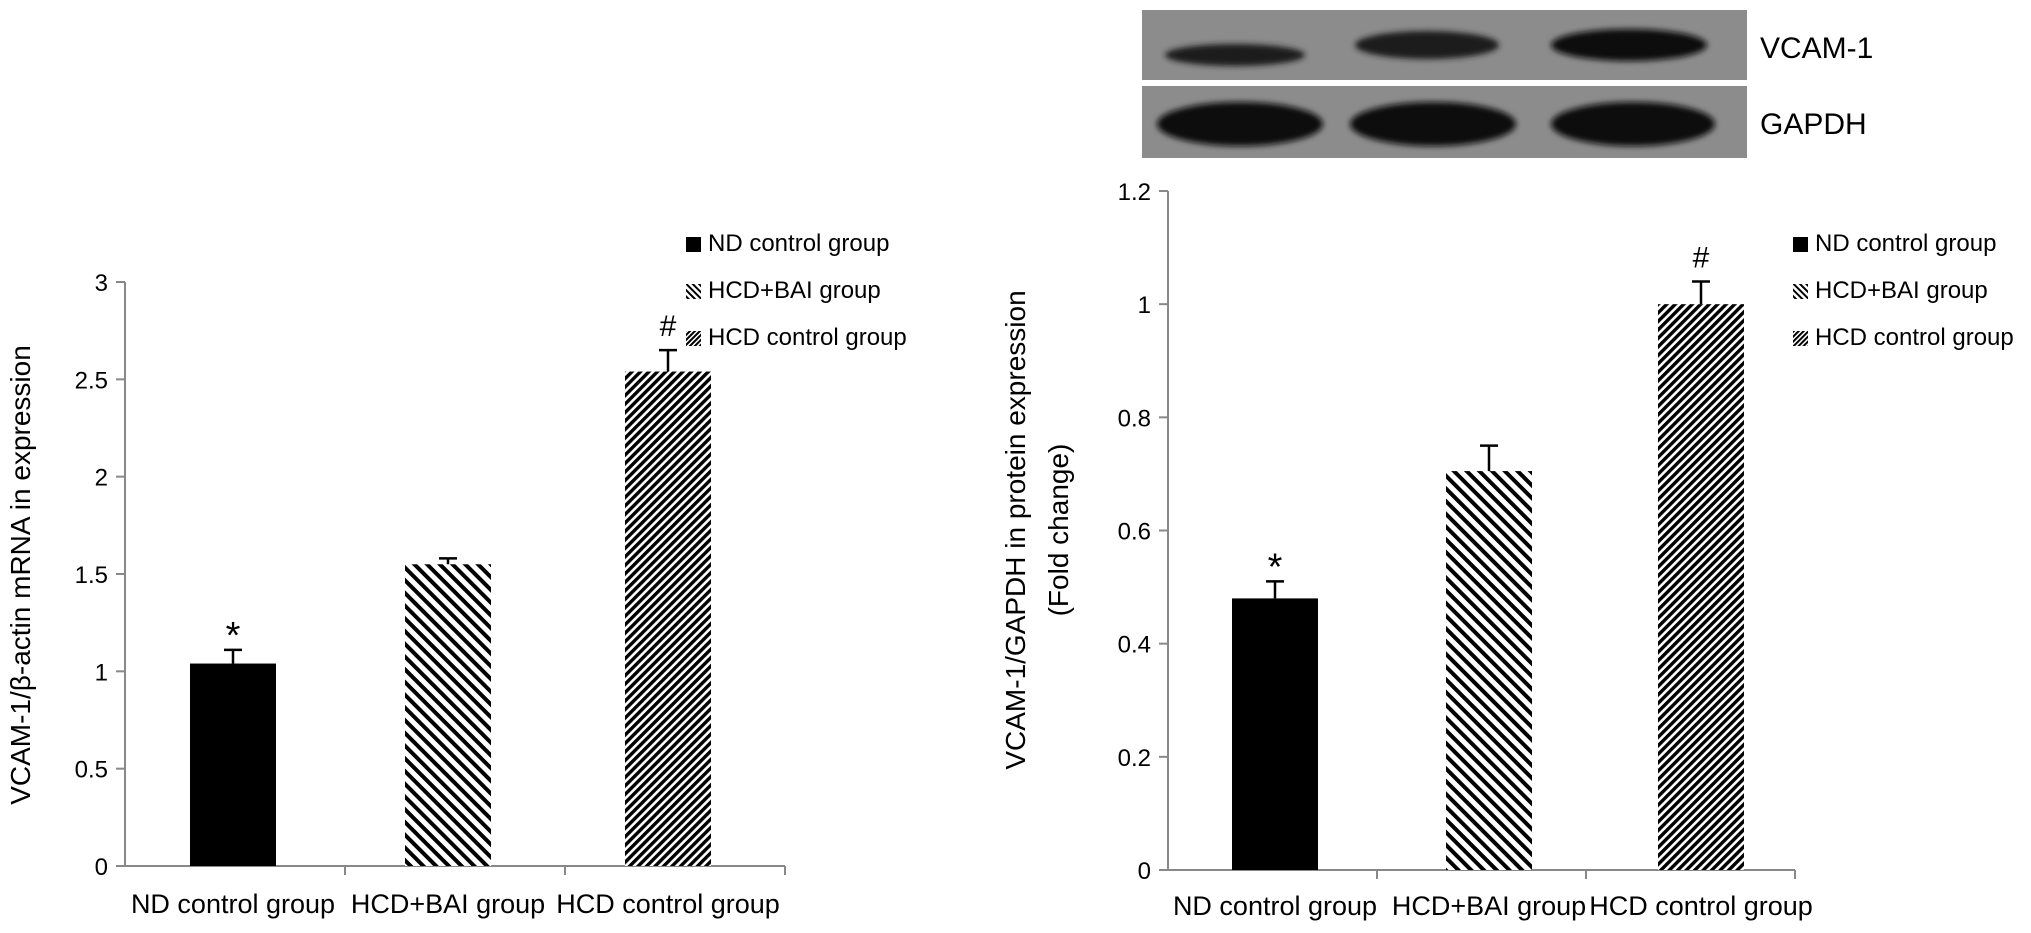  I want to click on y-tick-label: 2, so click(101, 478).